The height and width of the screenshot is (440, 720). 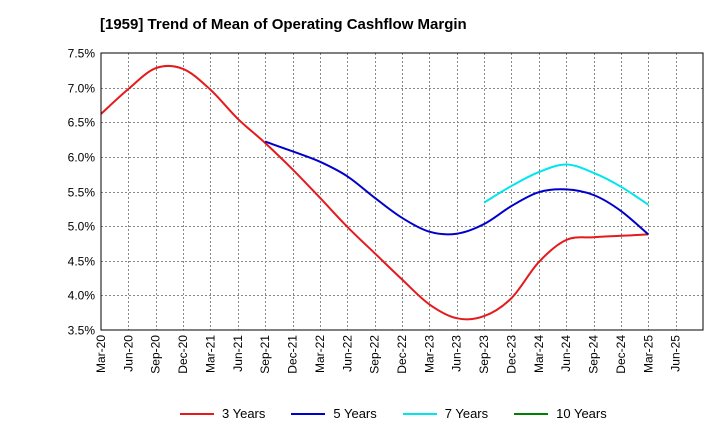 I want to click on y-tick-label: 4.0%, so click(x=82, y=296).